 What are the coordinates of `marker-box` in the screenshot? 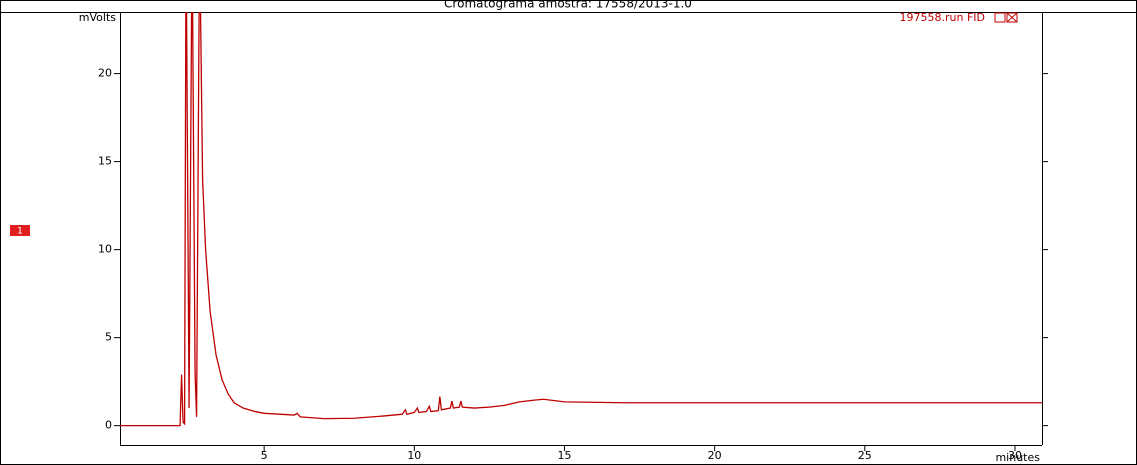 It's located at (20, 230).